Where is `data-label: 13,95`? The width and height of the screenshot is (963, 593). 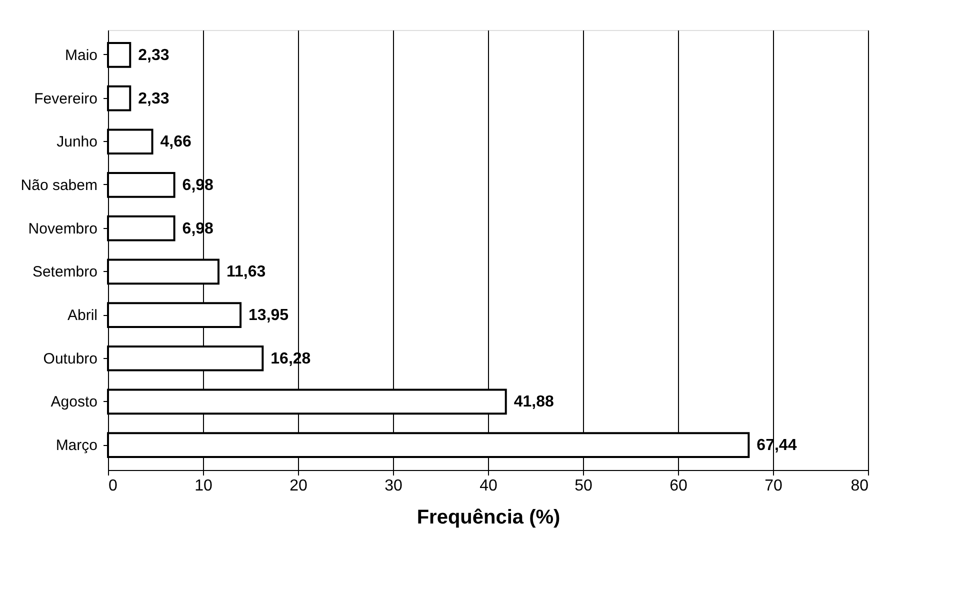 data-label: 13,95 is located at coordinates (268, 315).